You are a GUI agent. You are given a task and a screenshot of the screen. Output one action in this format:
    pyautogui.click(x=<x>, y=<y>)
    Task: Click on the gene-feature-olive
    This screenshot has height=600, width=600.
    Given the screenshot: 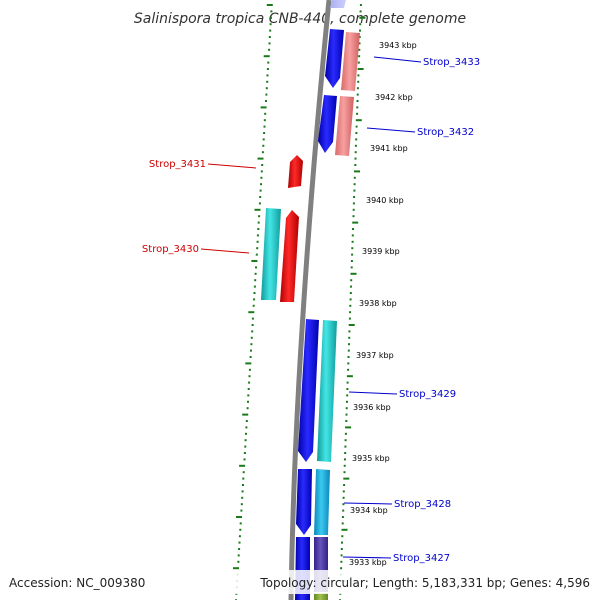 What is the action you would take?
    pyautogui.click(x=321, y=596)
    